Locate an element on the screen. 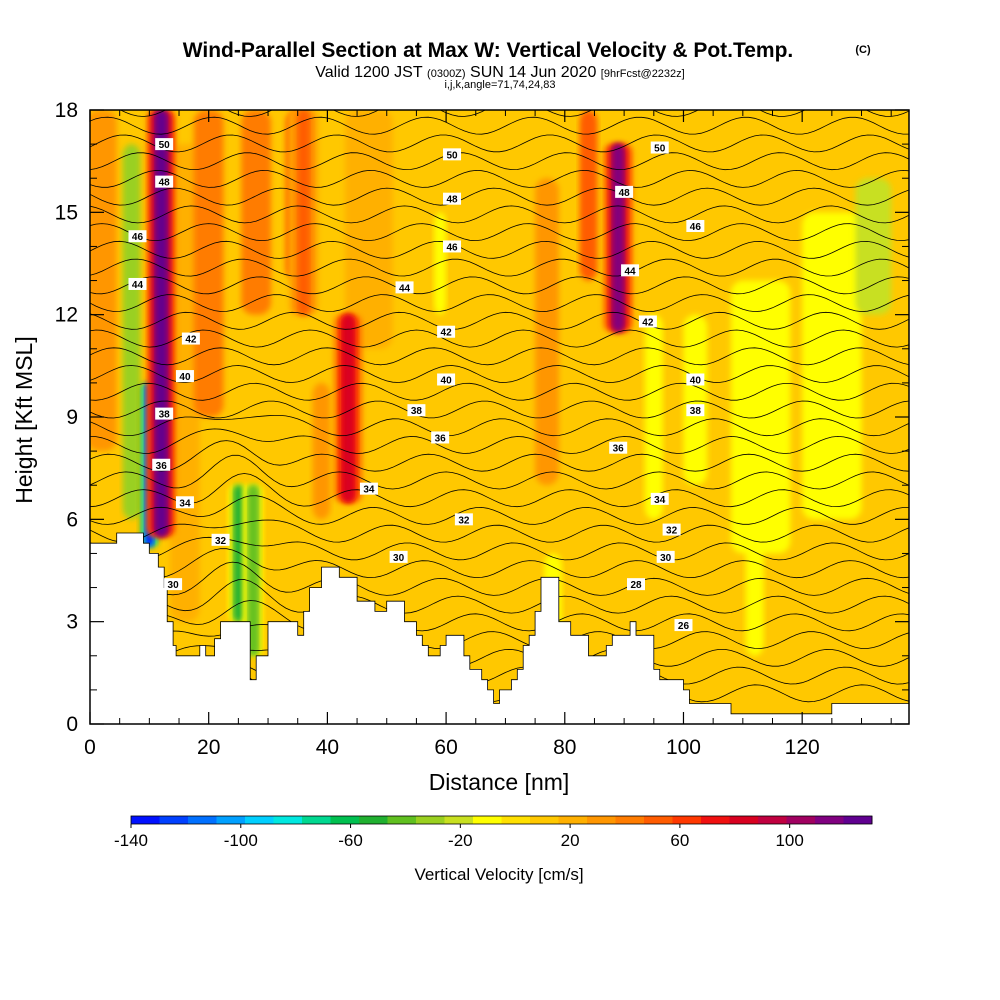 The width and height of the screenshot is (1000, 1000). x-tick-label: 0 is located at coordinates (90, 747).